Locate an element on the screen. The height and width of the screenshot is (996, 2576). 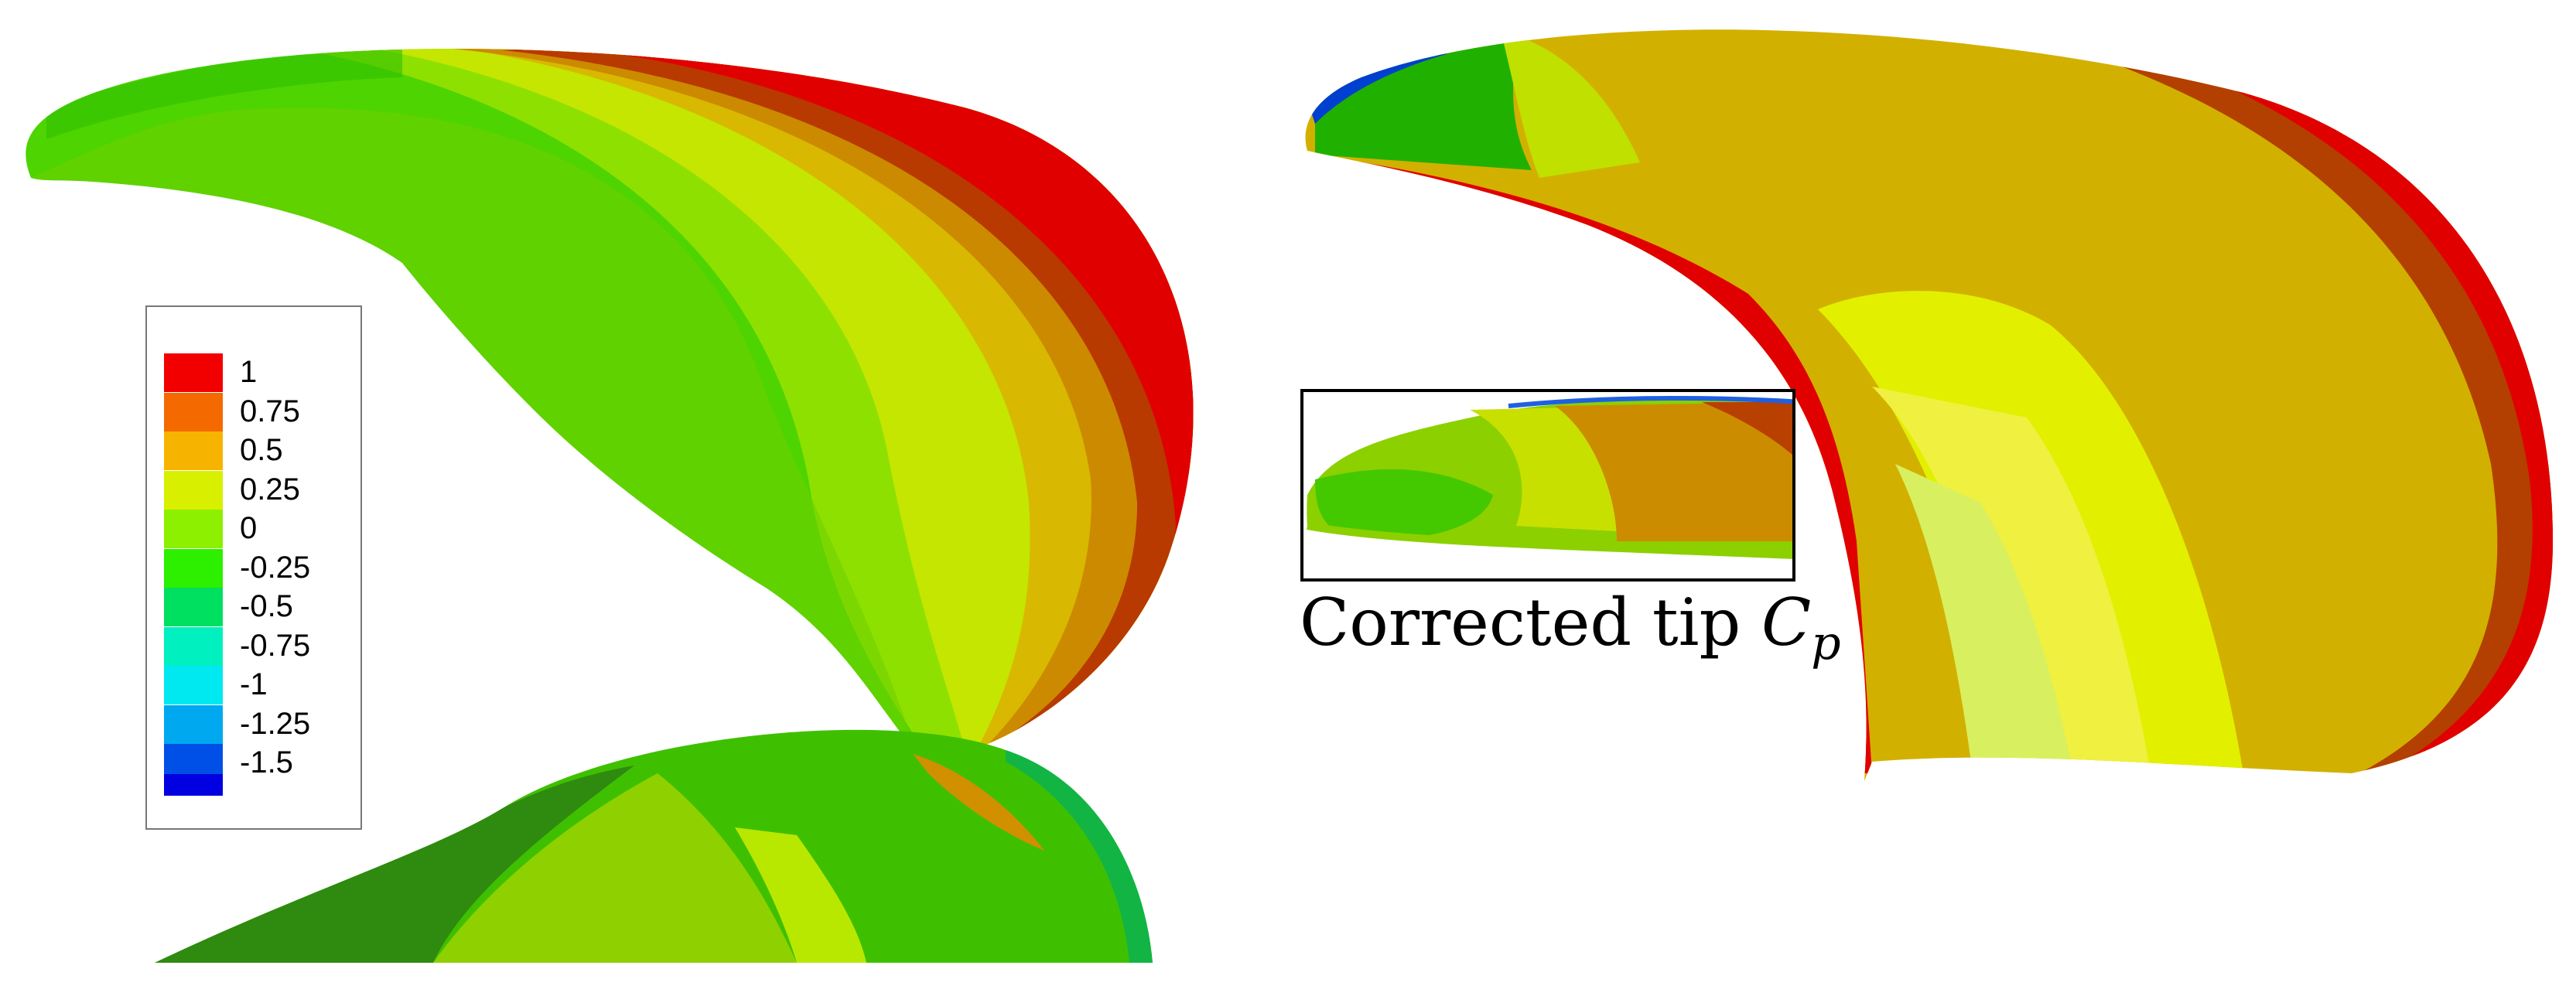
legend-label: 1 is located at coordinates (249, 372).